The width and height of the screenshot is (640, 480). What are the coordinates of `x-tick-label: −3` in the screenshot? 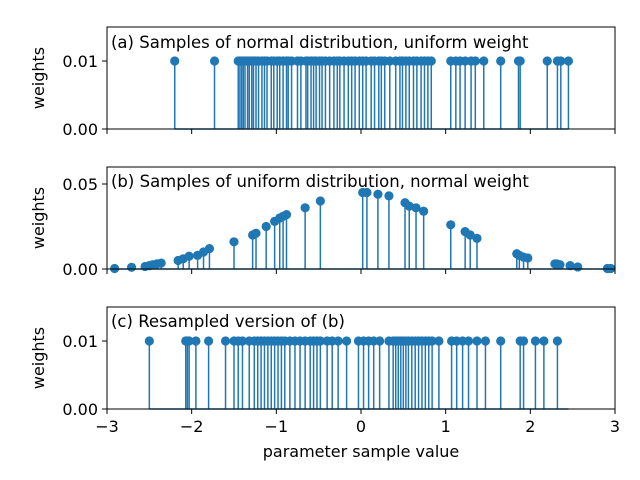 It's located at (107, 426).